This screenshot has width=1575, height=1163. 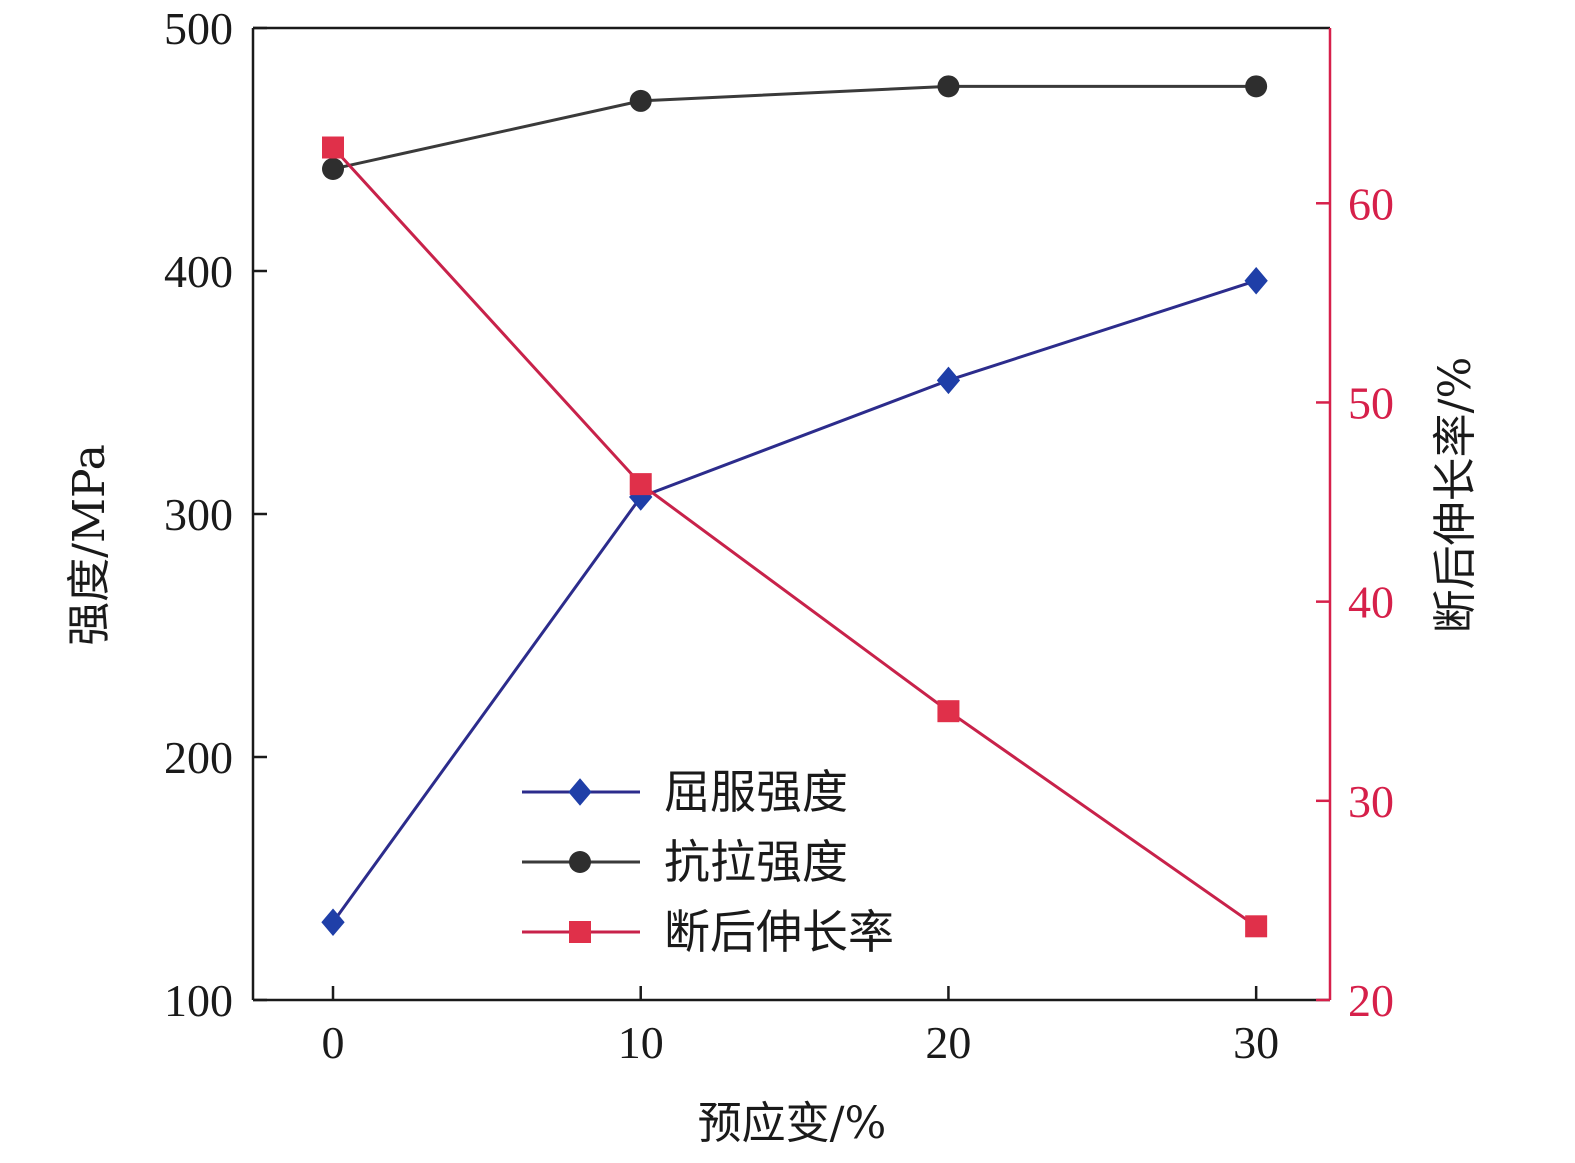 I want to click on left-y-tick-label: 300, so click(x=198, y=514).